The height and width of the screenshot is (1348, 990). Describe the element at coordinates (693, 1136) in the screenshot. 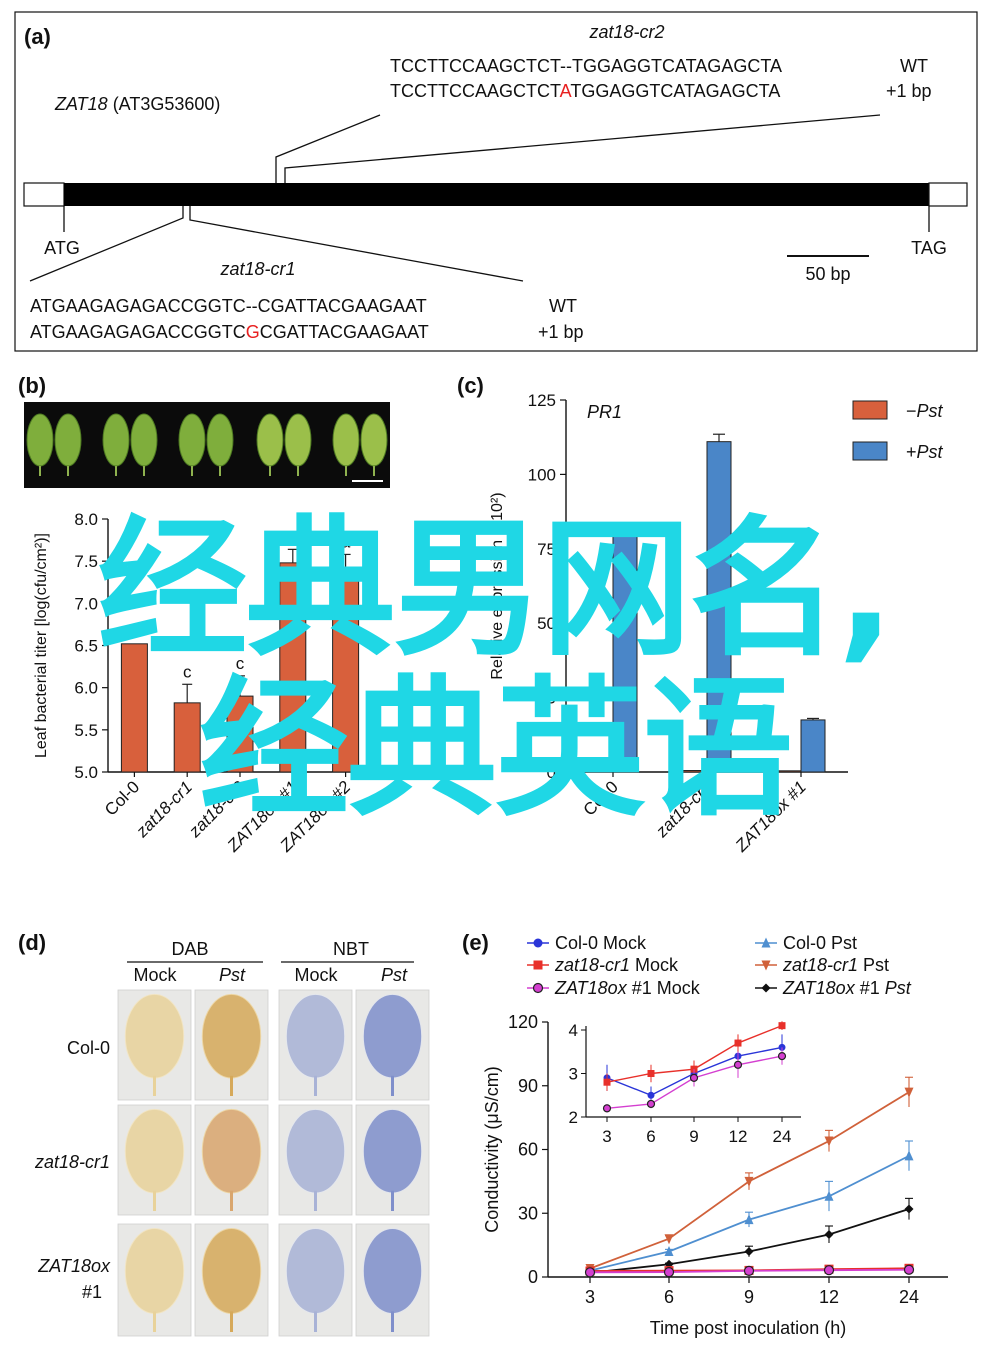

I see `e-inset-x-tick-label: 9` at that location.